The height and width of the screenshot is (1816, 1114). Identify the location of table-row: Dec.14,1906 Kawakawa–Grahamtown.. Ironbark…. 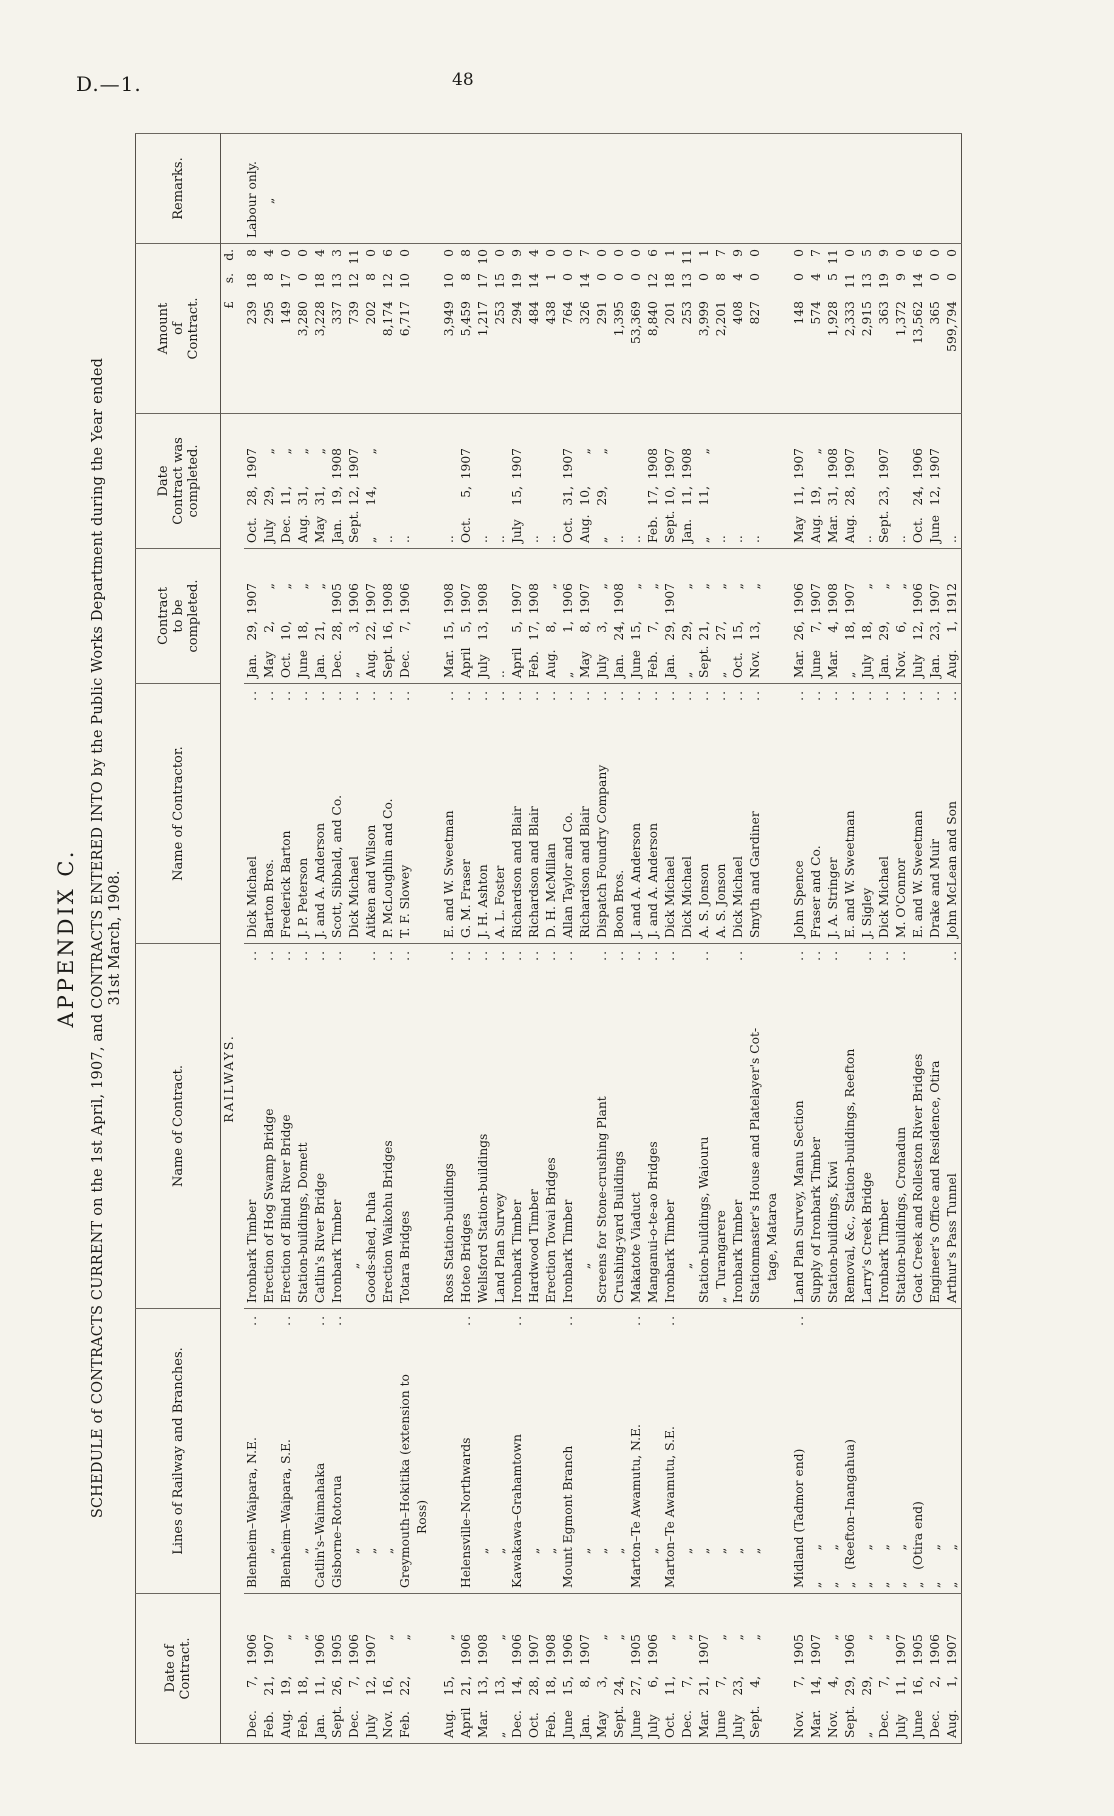
(518, 938).